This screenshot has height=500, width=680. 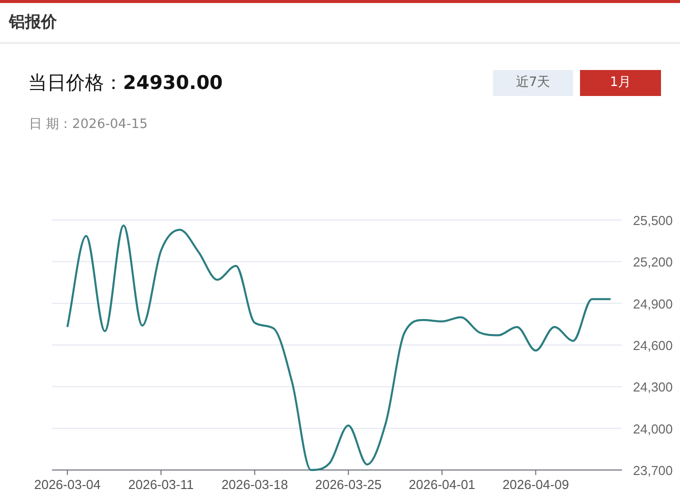 I want to click on y-tick-label: 23,700, so click(x=653, y=470).